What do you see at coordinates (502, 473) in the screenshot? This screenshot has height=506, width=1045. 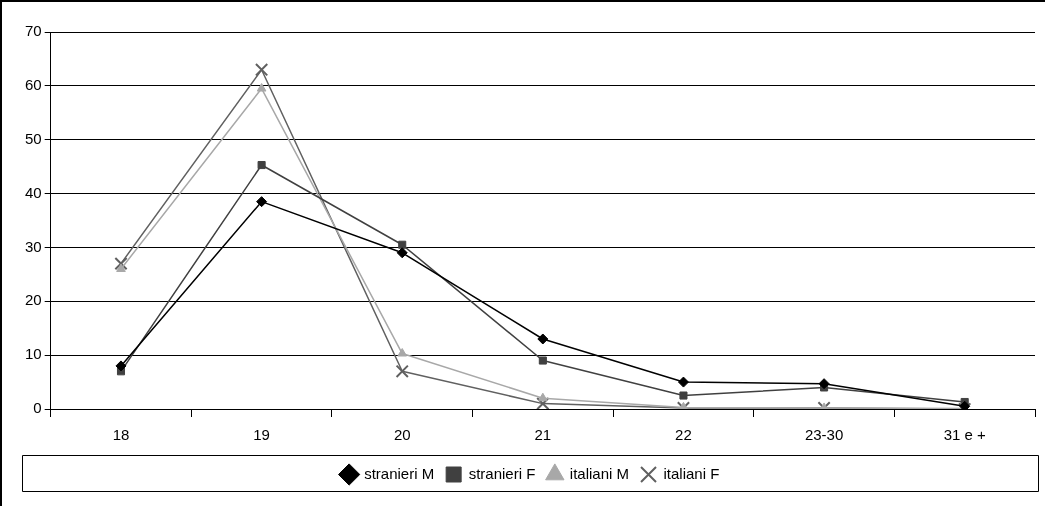 I see `legend-label: stranieri F` at bounding box center [502, 473].